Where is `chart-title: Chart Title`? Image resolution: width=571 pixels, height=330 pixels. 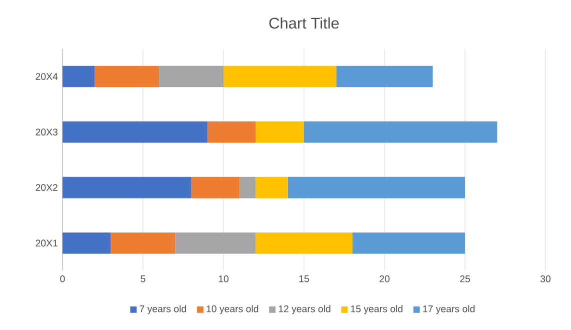 chart-title: Chart Title is located at coordinates (304, 23).